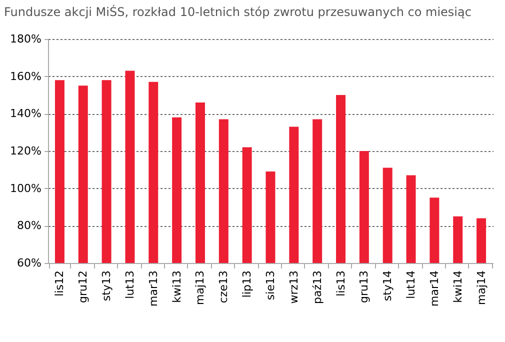  I want to click on x-tick-label: maj13, so click(200, 288).